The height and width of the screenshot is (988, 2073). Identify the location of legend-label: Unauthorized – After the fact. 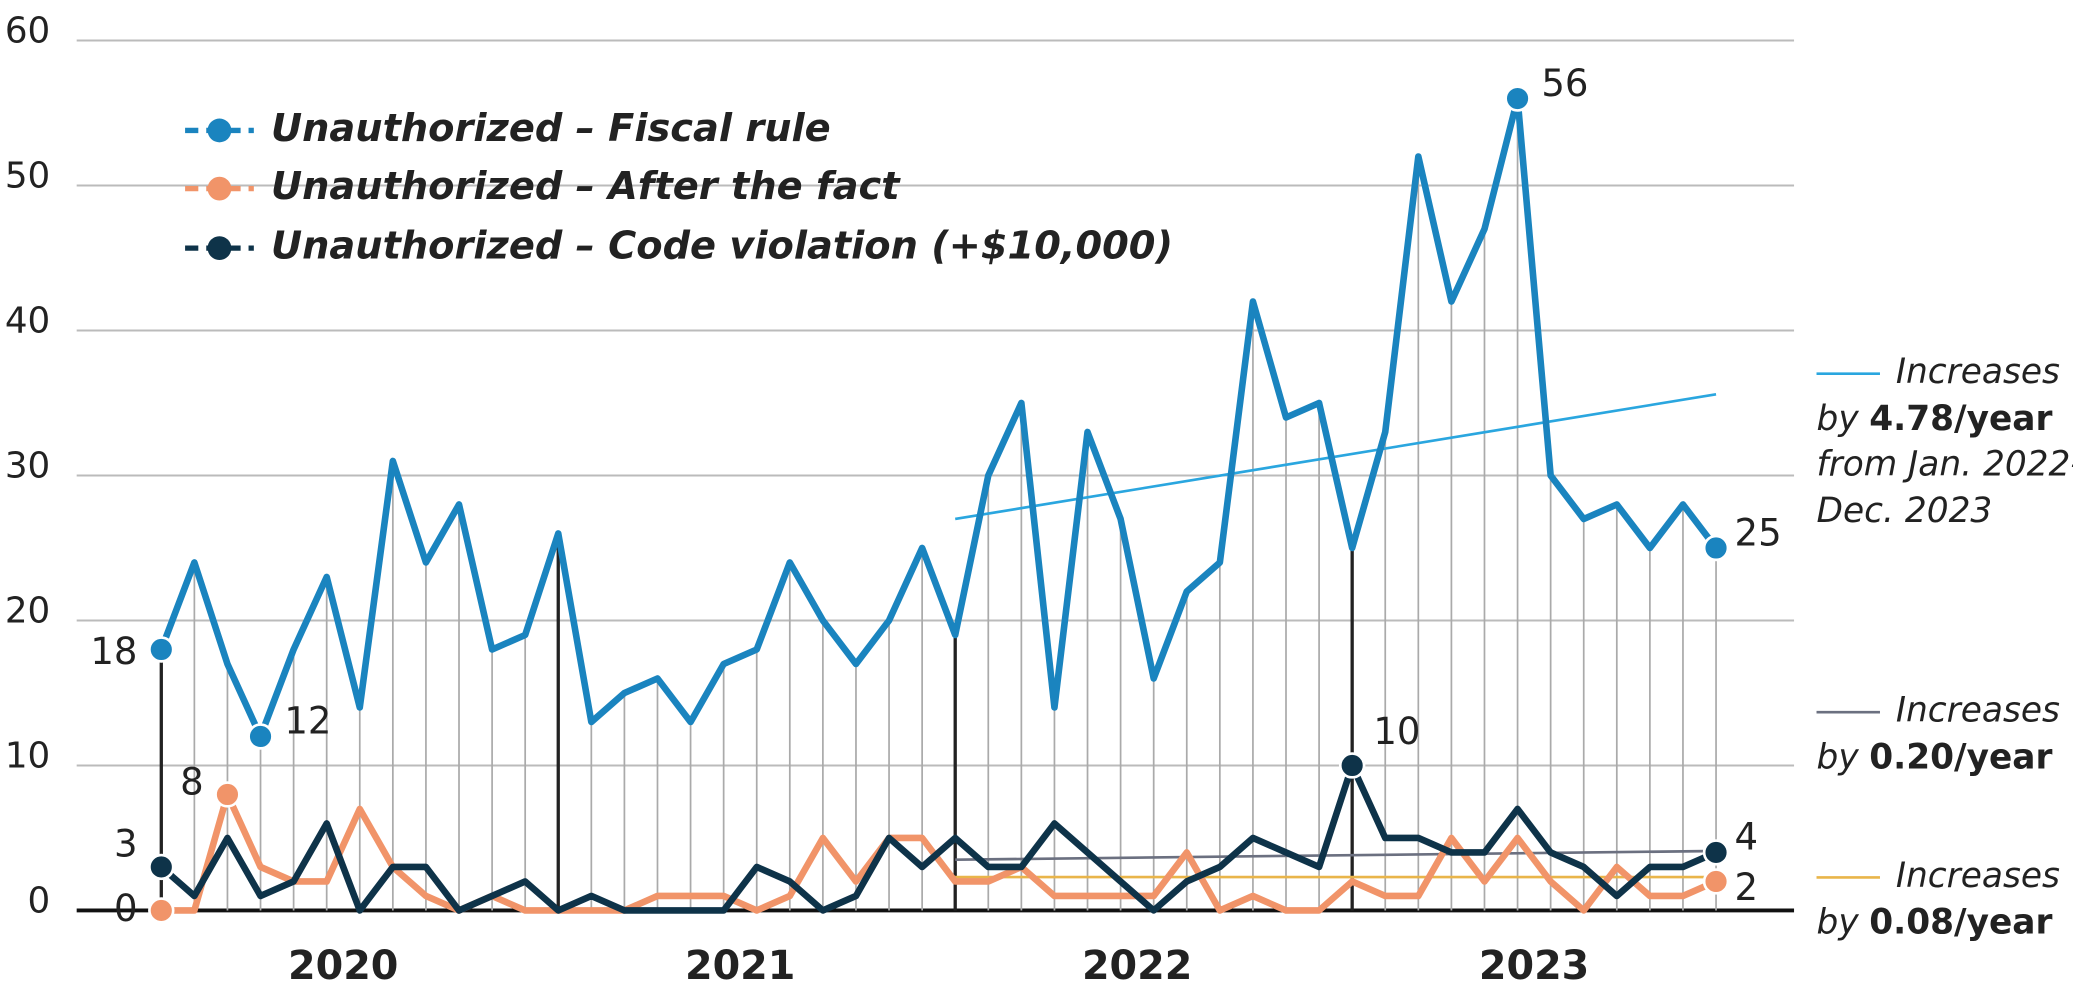
(586, 186).